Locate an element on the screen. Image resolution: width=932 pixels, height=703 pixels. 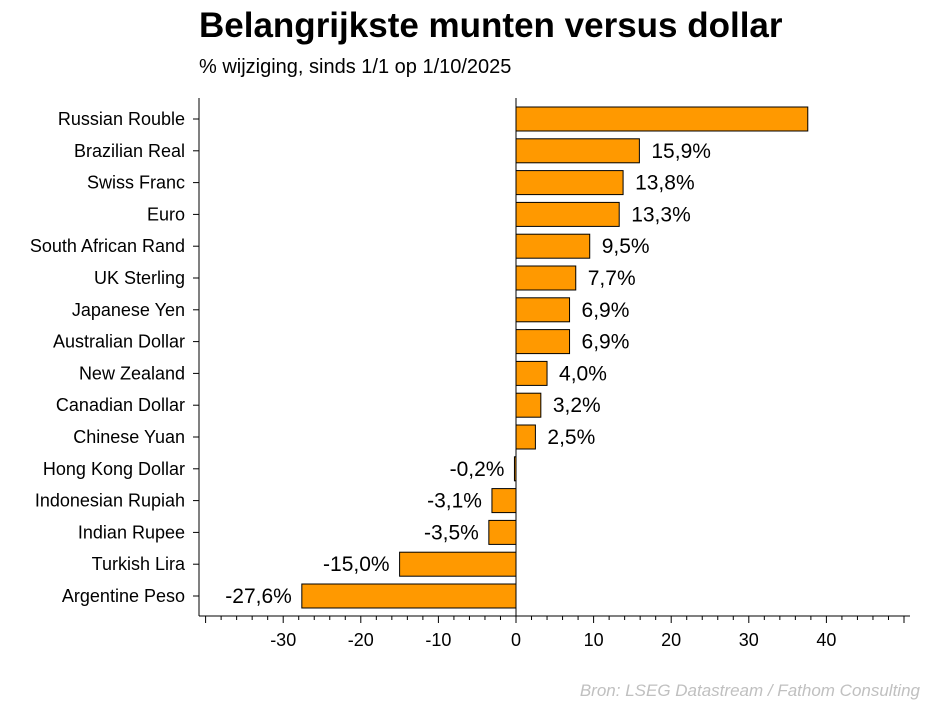
data-label: -3,5% is located at coordinates (451, 532).